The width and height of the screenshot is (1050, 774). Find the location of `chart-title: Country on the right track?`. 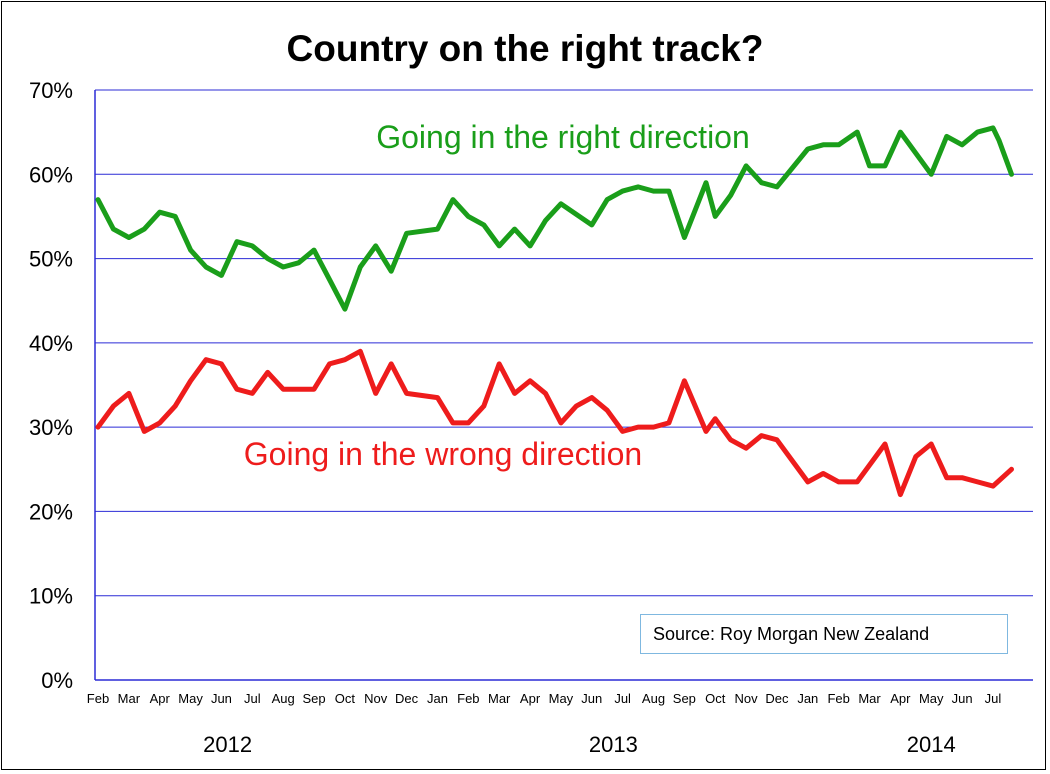

chart-title: Country on the right track? is located at coordinates (525, 48).